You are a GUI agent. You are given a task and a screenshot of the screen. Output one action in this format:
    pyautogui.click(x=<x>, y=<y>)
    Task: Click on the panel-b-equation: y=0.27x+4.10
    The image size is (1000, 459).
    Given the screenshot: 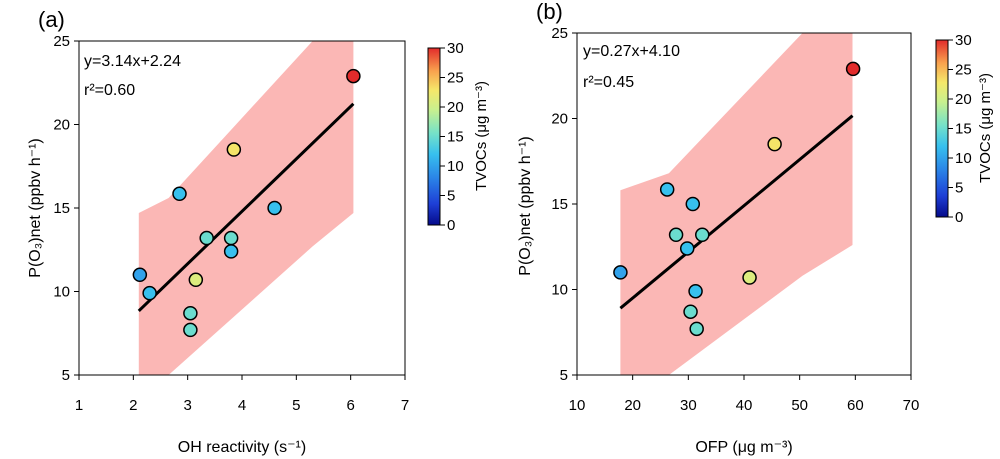 What is the action you would take?
    pyautogui.click(x=631, y=51)
    